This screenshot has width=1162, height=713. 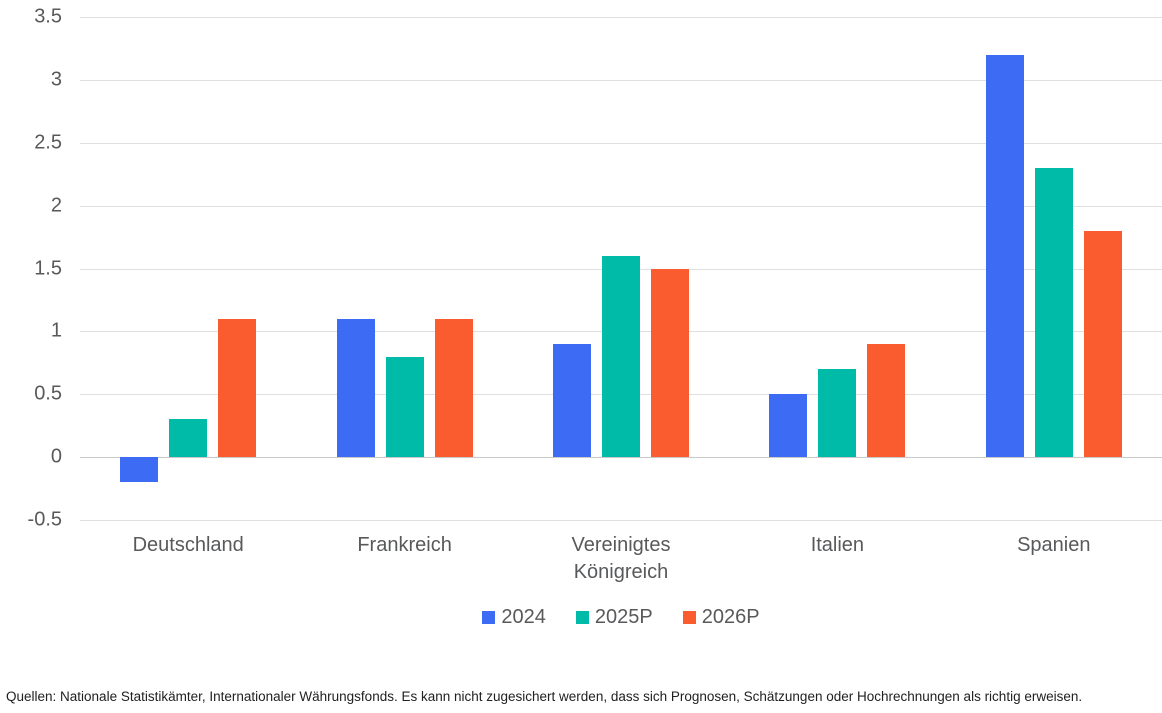 I want to click on y-tick-label: 0.5, so click(x=48, y=393).